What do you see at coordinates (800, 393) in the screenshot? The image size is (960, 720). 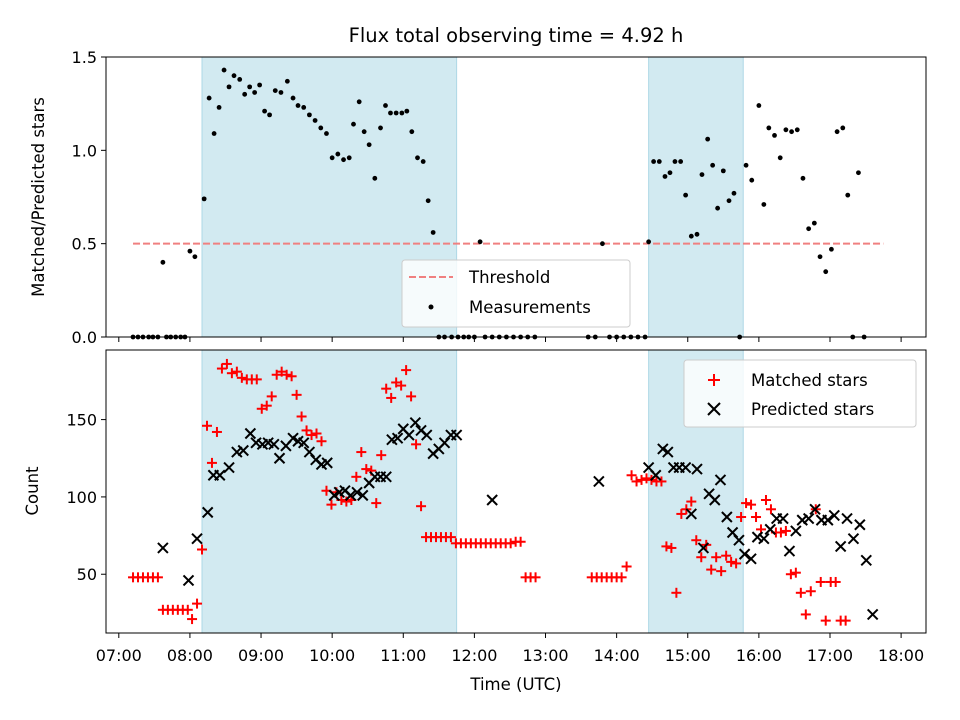 I see `bottom-legend-box` at bounding box center [800, 393].